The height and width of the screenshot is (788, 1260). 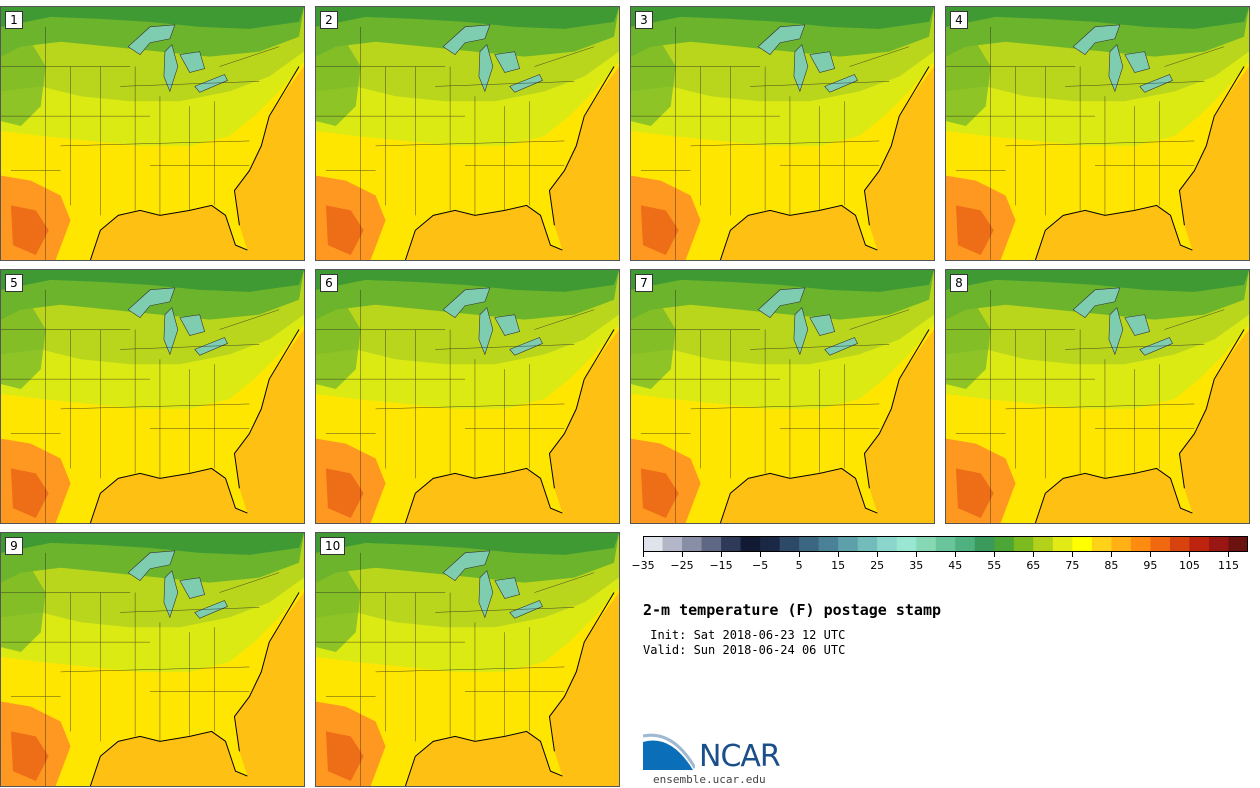 I want to click on plot-title: 2-m temperature (F) postage stamp, so click(x=792, y=610).